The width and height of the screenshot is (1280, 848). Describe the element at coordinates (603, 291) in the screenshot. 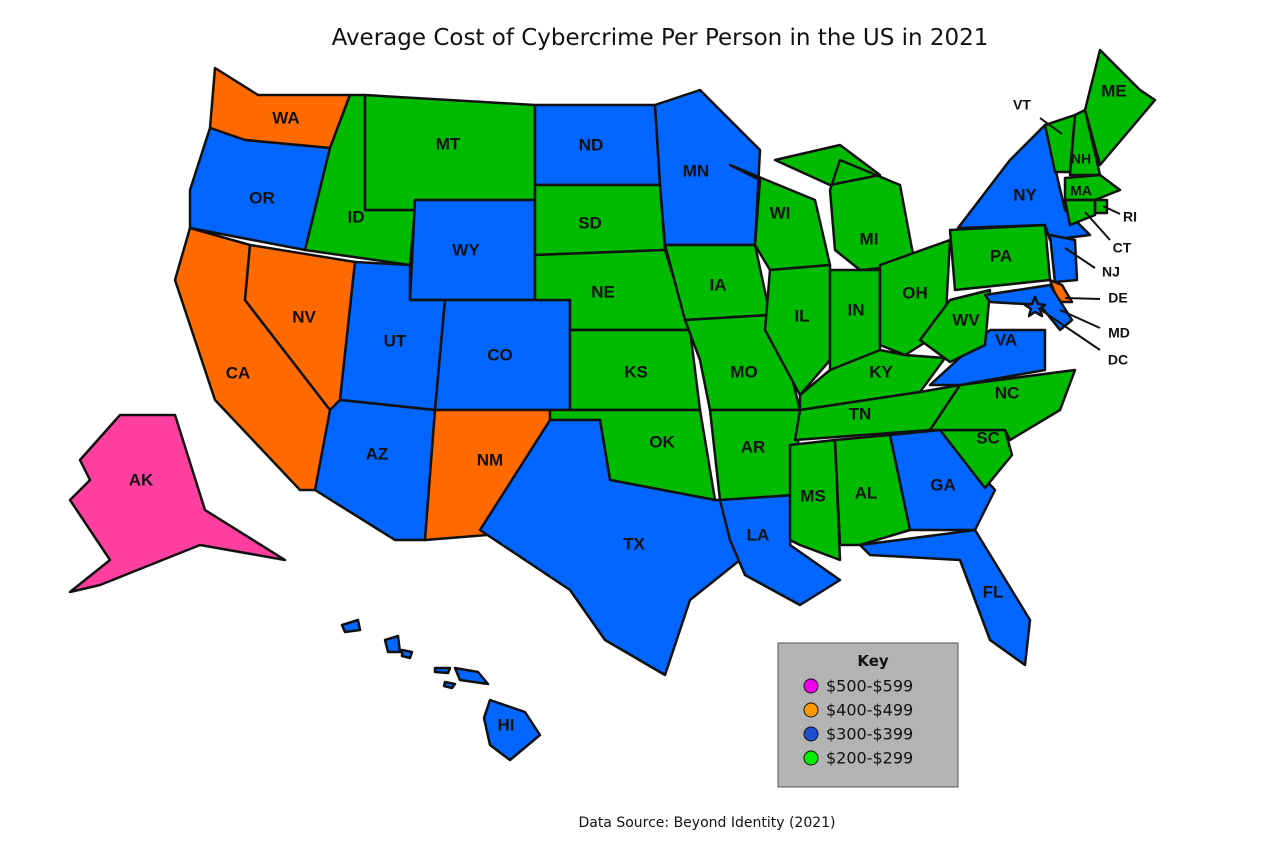

I see `state-label: NE` at that location.